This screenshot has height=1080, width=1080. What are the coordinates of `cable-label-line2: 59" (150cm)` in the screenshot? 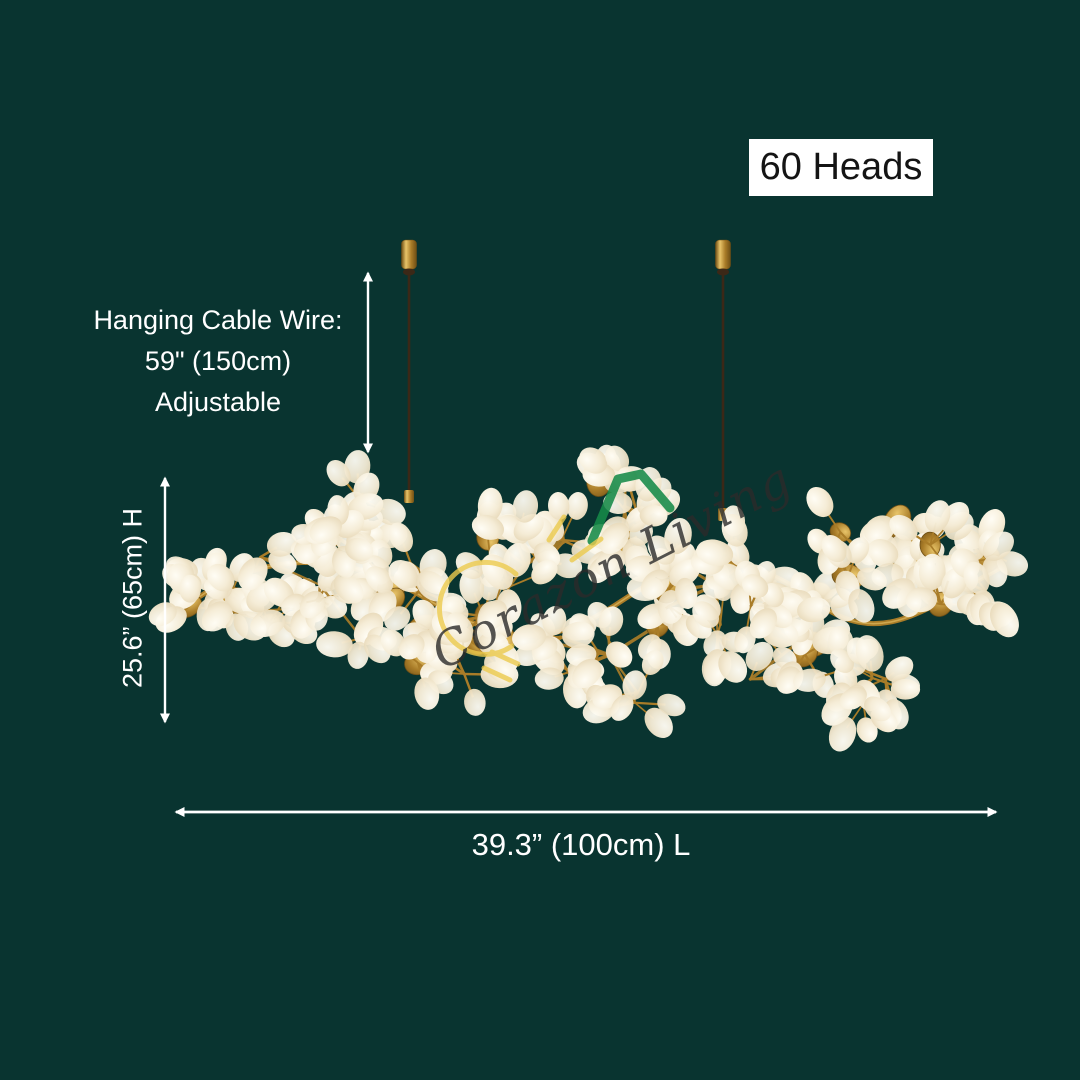 It's located at (218, 361).